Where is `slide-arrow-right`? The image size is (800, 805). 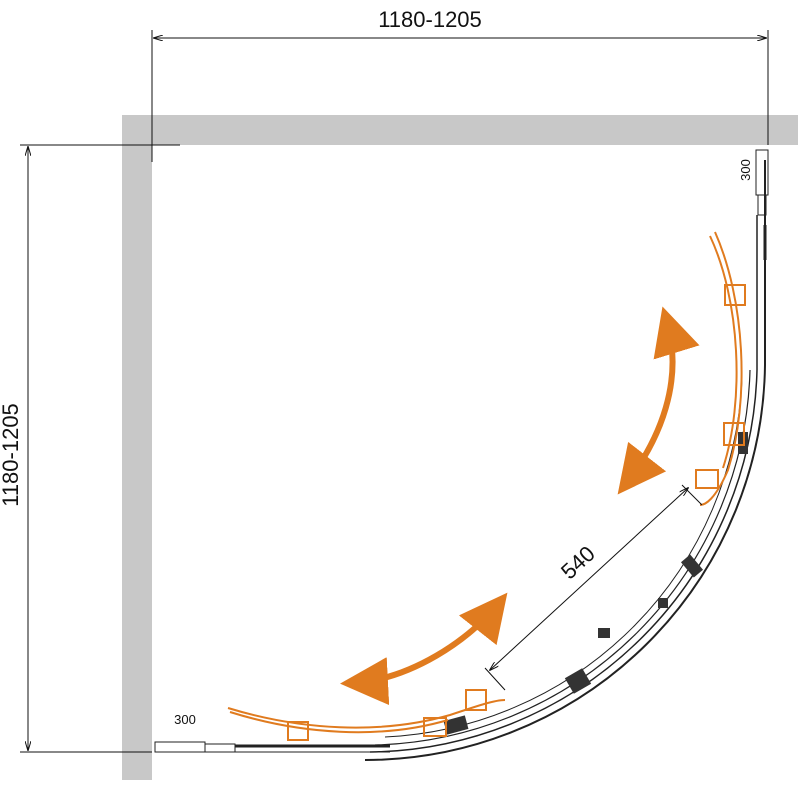 slide-arrow-right is located at coordinates (658, 400).